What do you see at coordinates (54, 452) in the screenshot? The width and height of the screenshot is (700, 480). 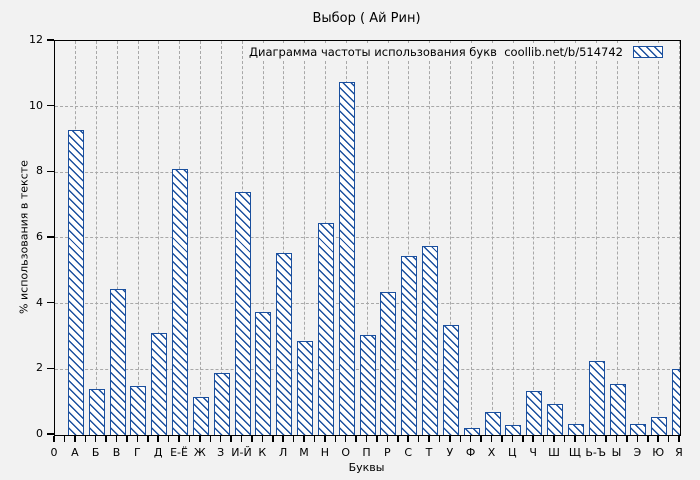 I see `x-tick-label: 0` at bounding box center [54, 452].